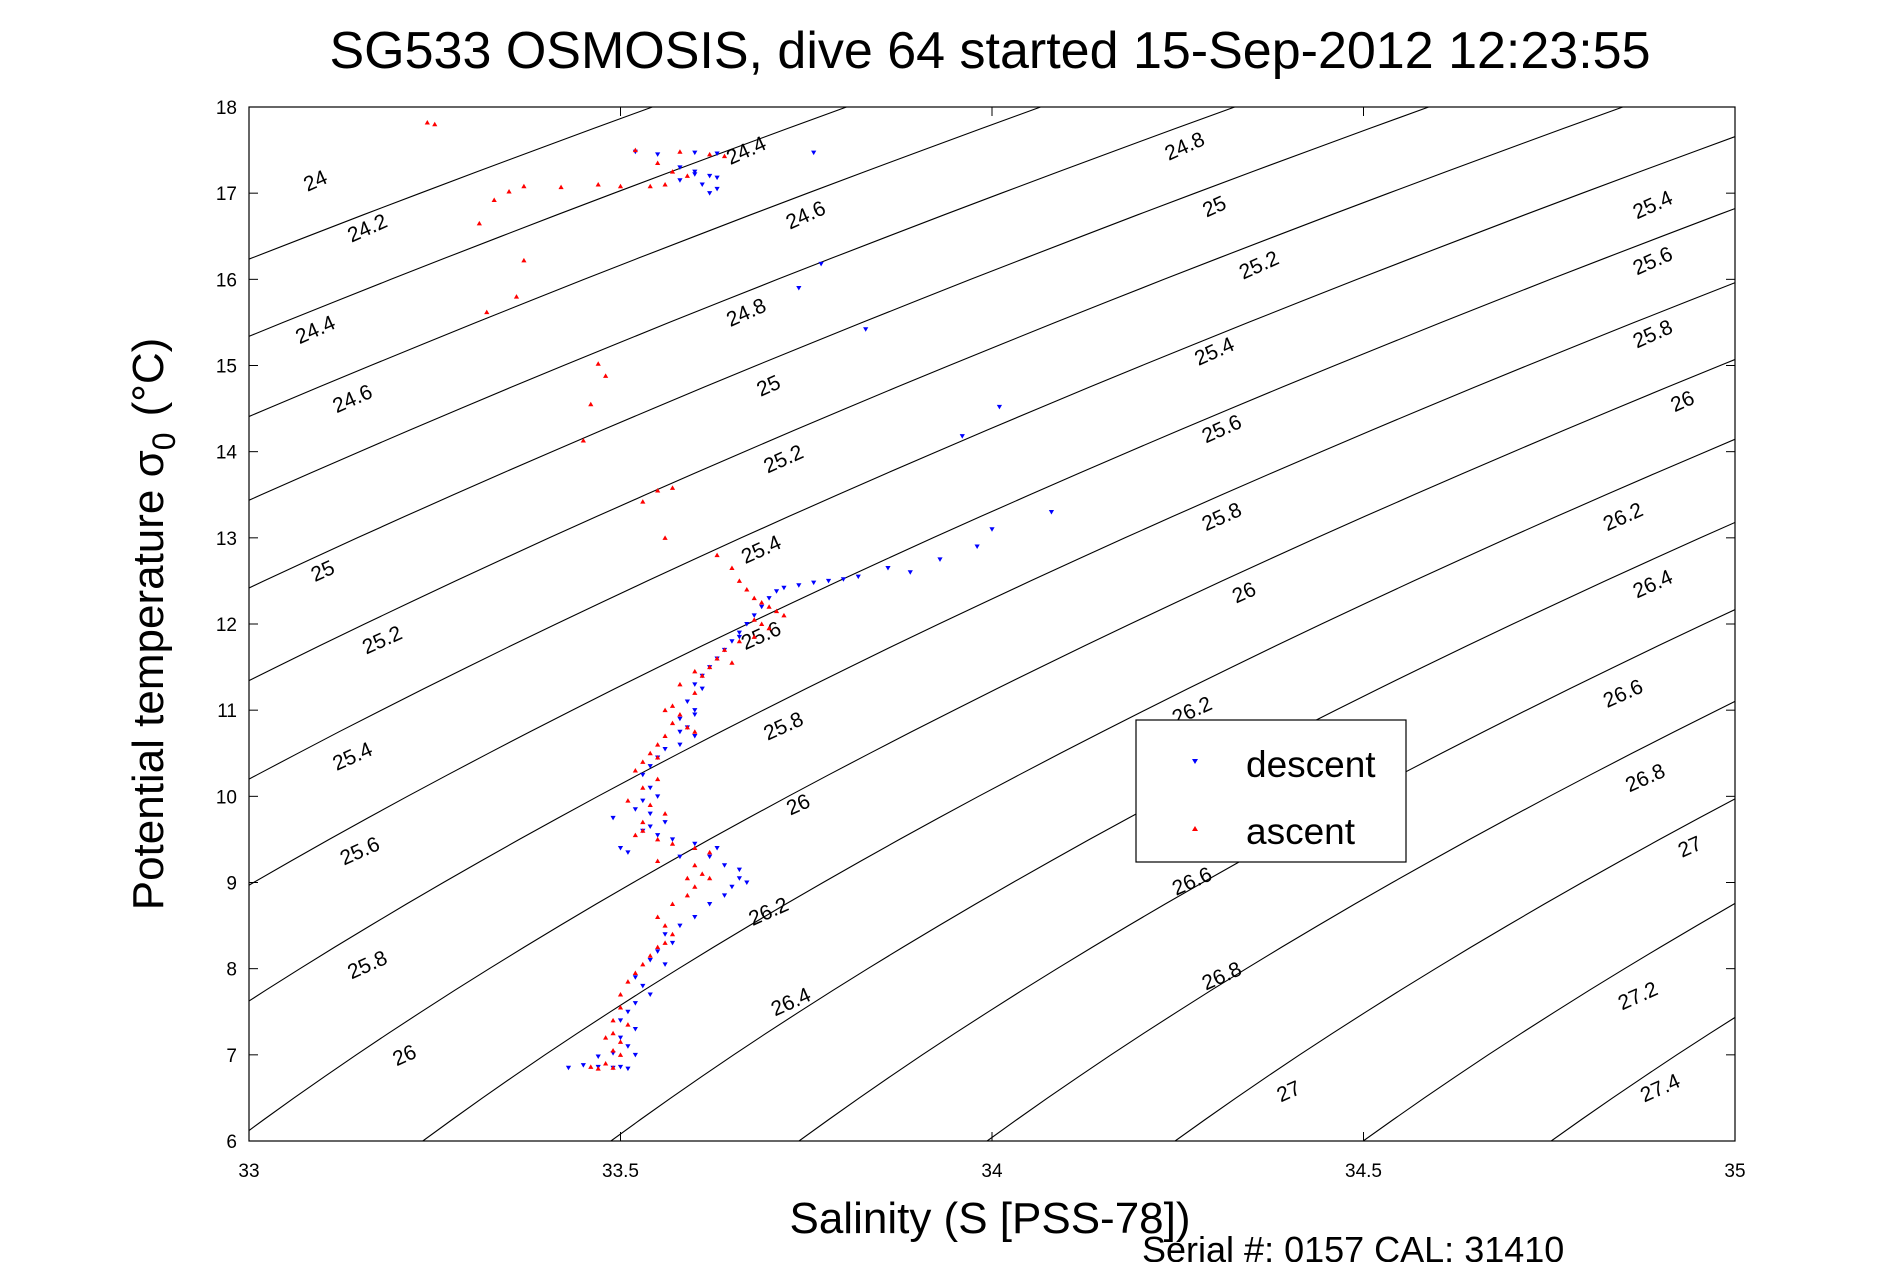 Image resolution: width=1891 pixels, height=1262 pixels. Describe the element at coordinates (148, 377) in the screenshot. I see `y-axis-label-unit: (°C)` at that location.